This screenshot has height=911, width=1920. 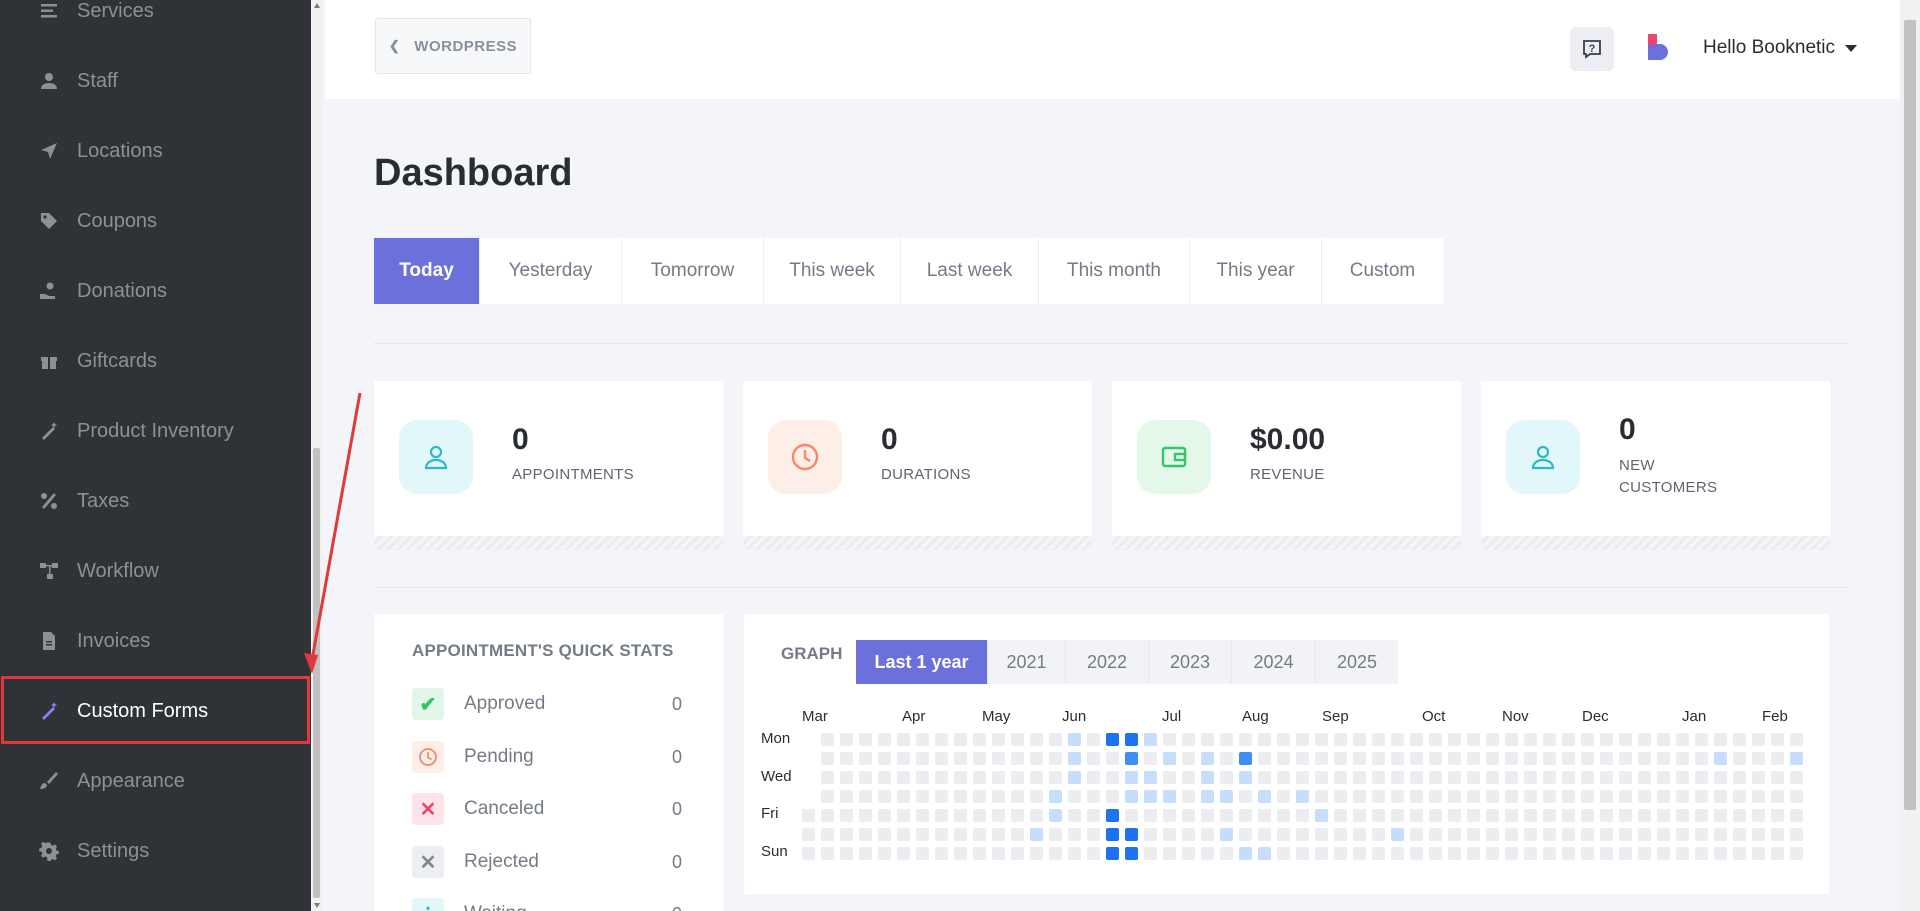 What do you see at coordinates (1274, 662) in the screenshot?
I see `graph-tab-2024: 2024` at bounding box center [1274, 662].